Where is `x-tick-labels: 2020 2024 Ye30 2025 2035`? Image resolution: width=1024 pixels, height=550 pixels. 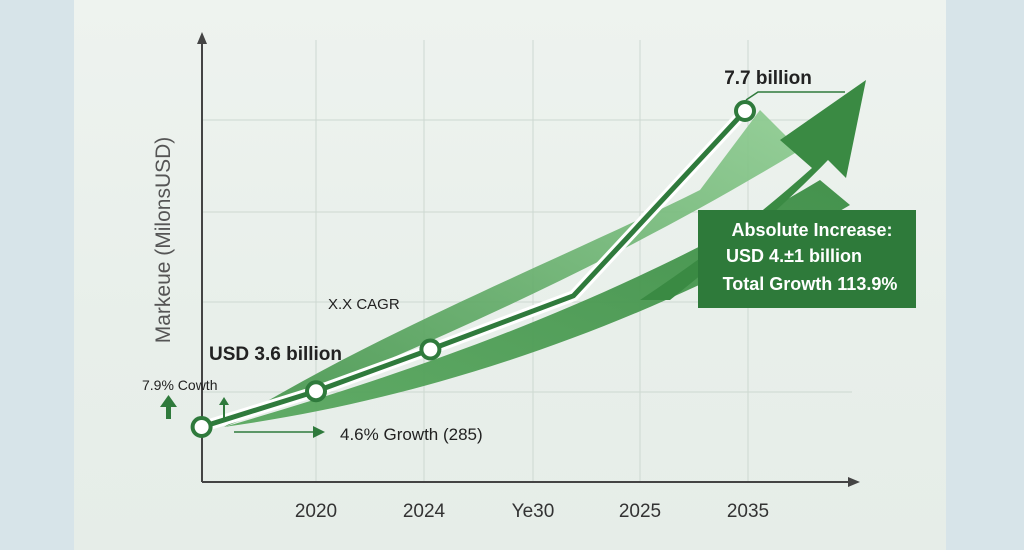
x-tick-labels: 2020 2024 Ye30 2025 2035 is located at coordinates (532, 511).